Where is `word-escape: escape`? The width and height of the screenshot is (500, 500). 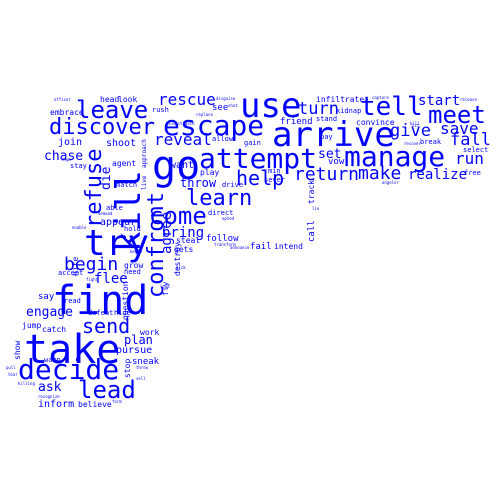 word-escape: escape is located at coordinates (214, 125).